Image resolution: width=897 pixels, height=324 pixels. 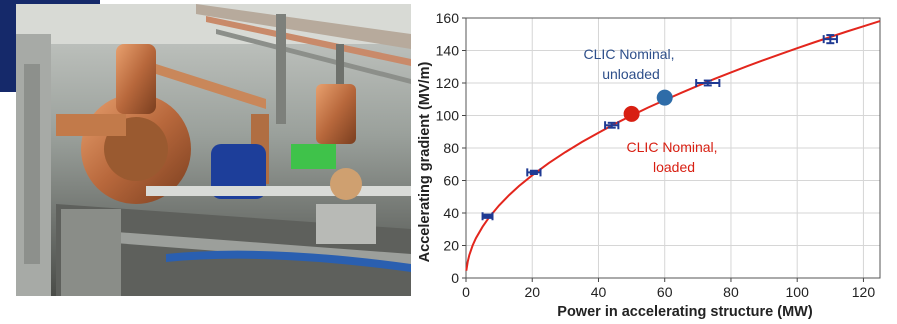 I want to click on annotation-unloaded-line1: CLIC Nominal,, so click(x=629, y=54).